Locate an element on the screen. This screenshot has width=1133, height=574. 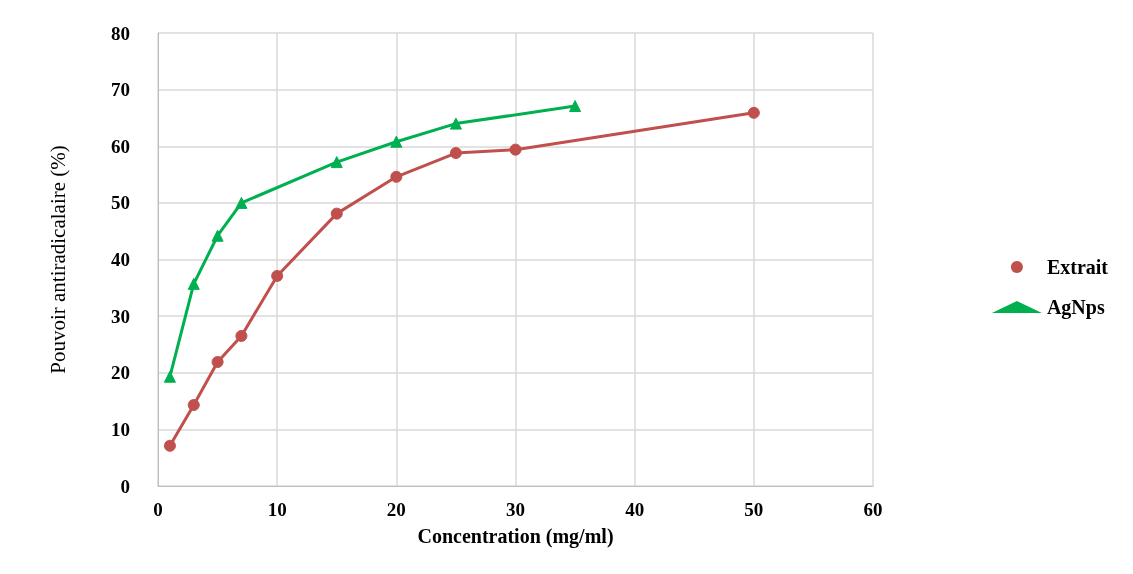
legend-label: AgNps is located at coordinates (1075, 307).